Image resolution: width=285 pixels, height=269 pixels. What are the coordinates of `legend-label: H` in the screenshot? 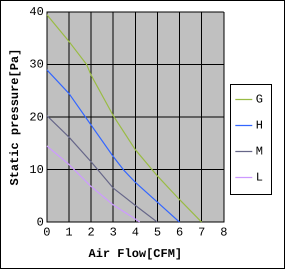 It's located at (259, 125).